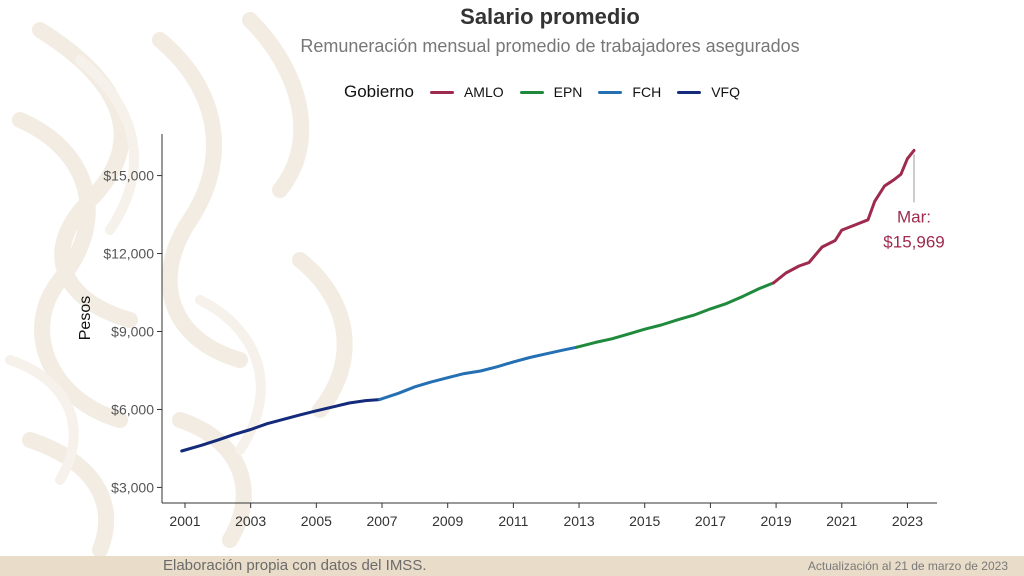 The image size is (1024, 576). I want to click on y-axis-label: Pesos, so click(85, 318).